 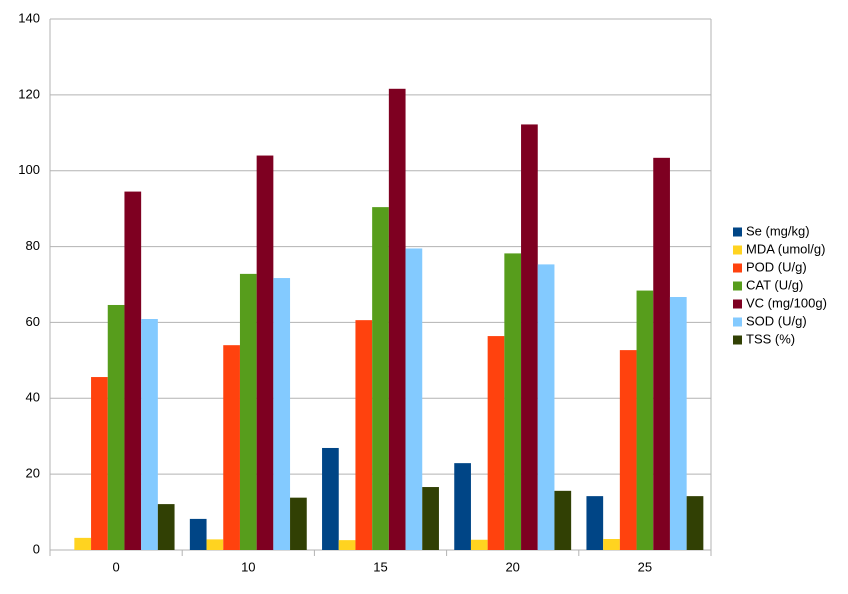 What do you see at coordinates (380, 566) in the screenshot?
I see `x-tick-label: 15` at bounding box center [380, 566].